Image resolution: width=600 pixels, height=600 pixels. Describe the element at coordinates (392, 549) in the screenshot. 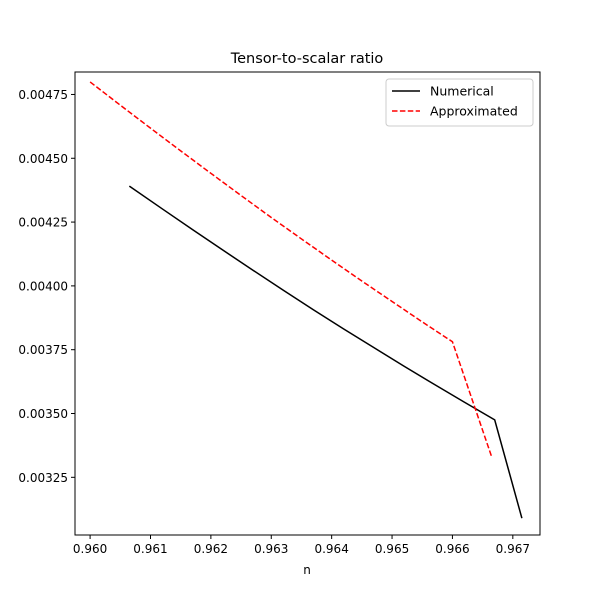

I see `x-tick-label: 0.965` at that location.